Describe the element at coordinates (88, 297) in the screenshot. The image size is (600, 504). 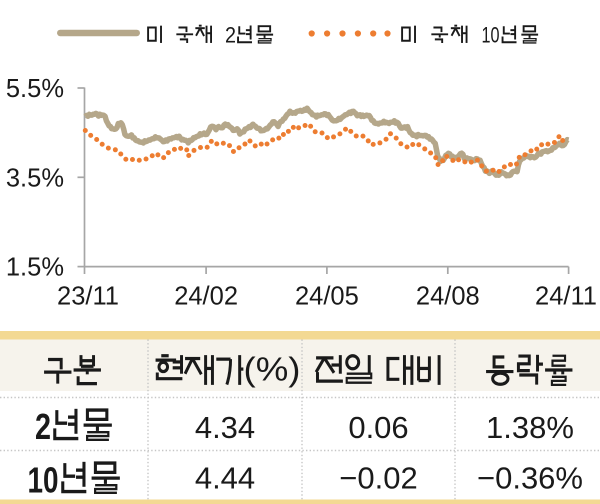
I see `svg-text: 23/11` at that location.